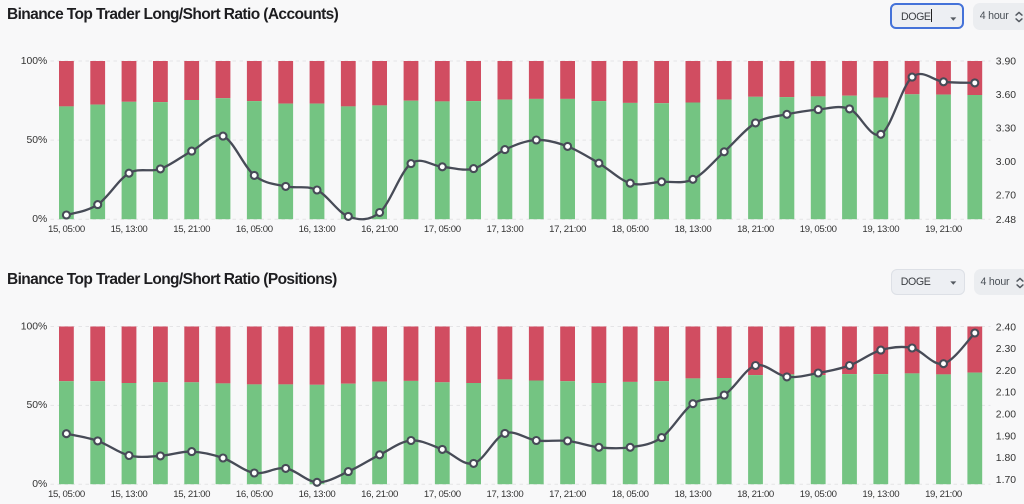 This screenshot has width=1024, height=504. I want to click on svg-text: 1.80, so click(1006, 458).